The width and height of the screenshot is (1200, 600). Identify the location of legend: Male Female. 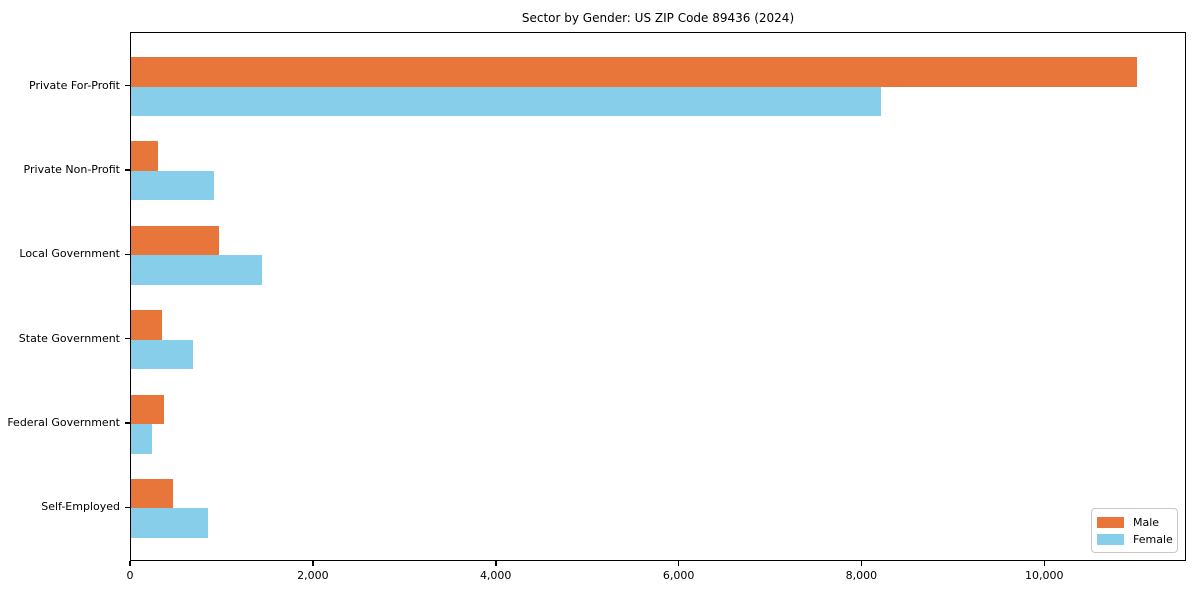
(1134, 530).